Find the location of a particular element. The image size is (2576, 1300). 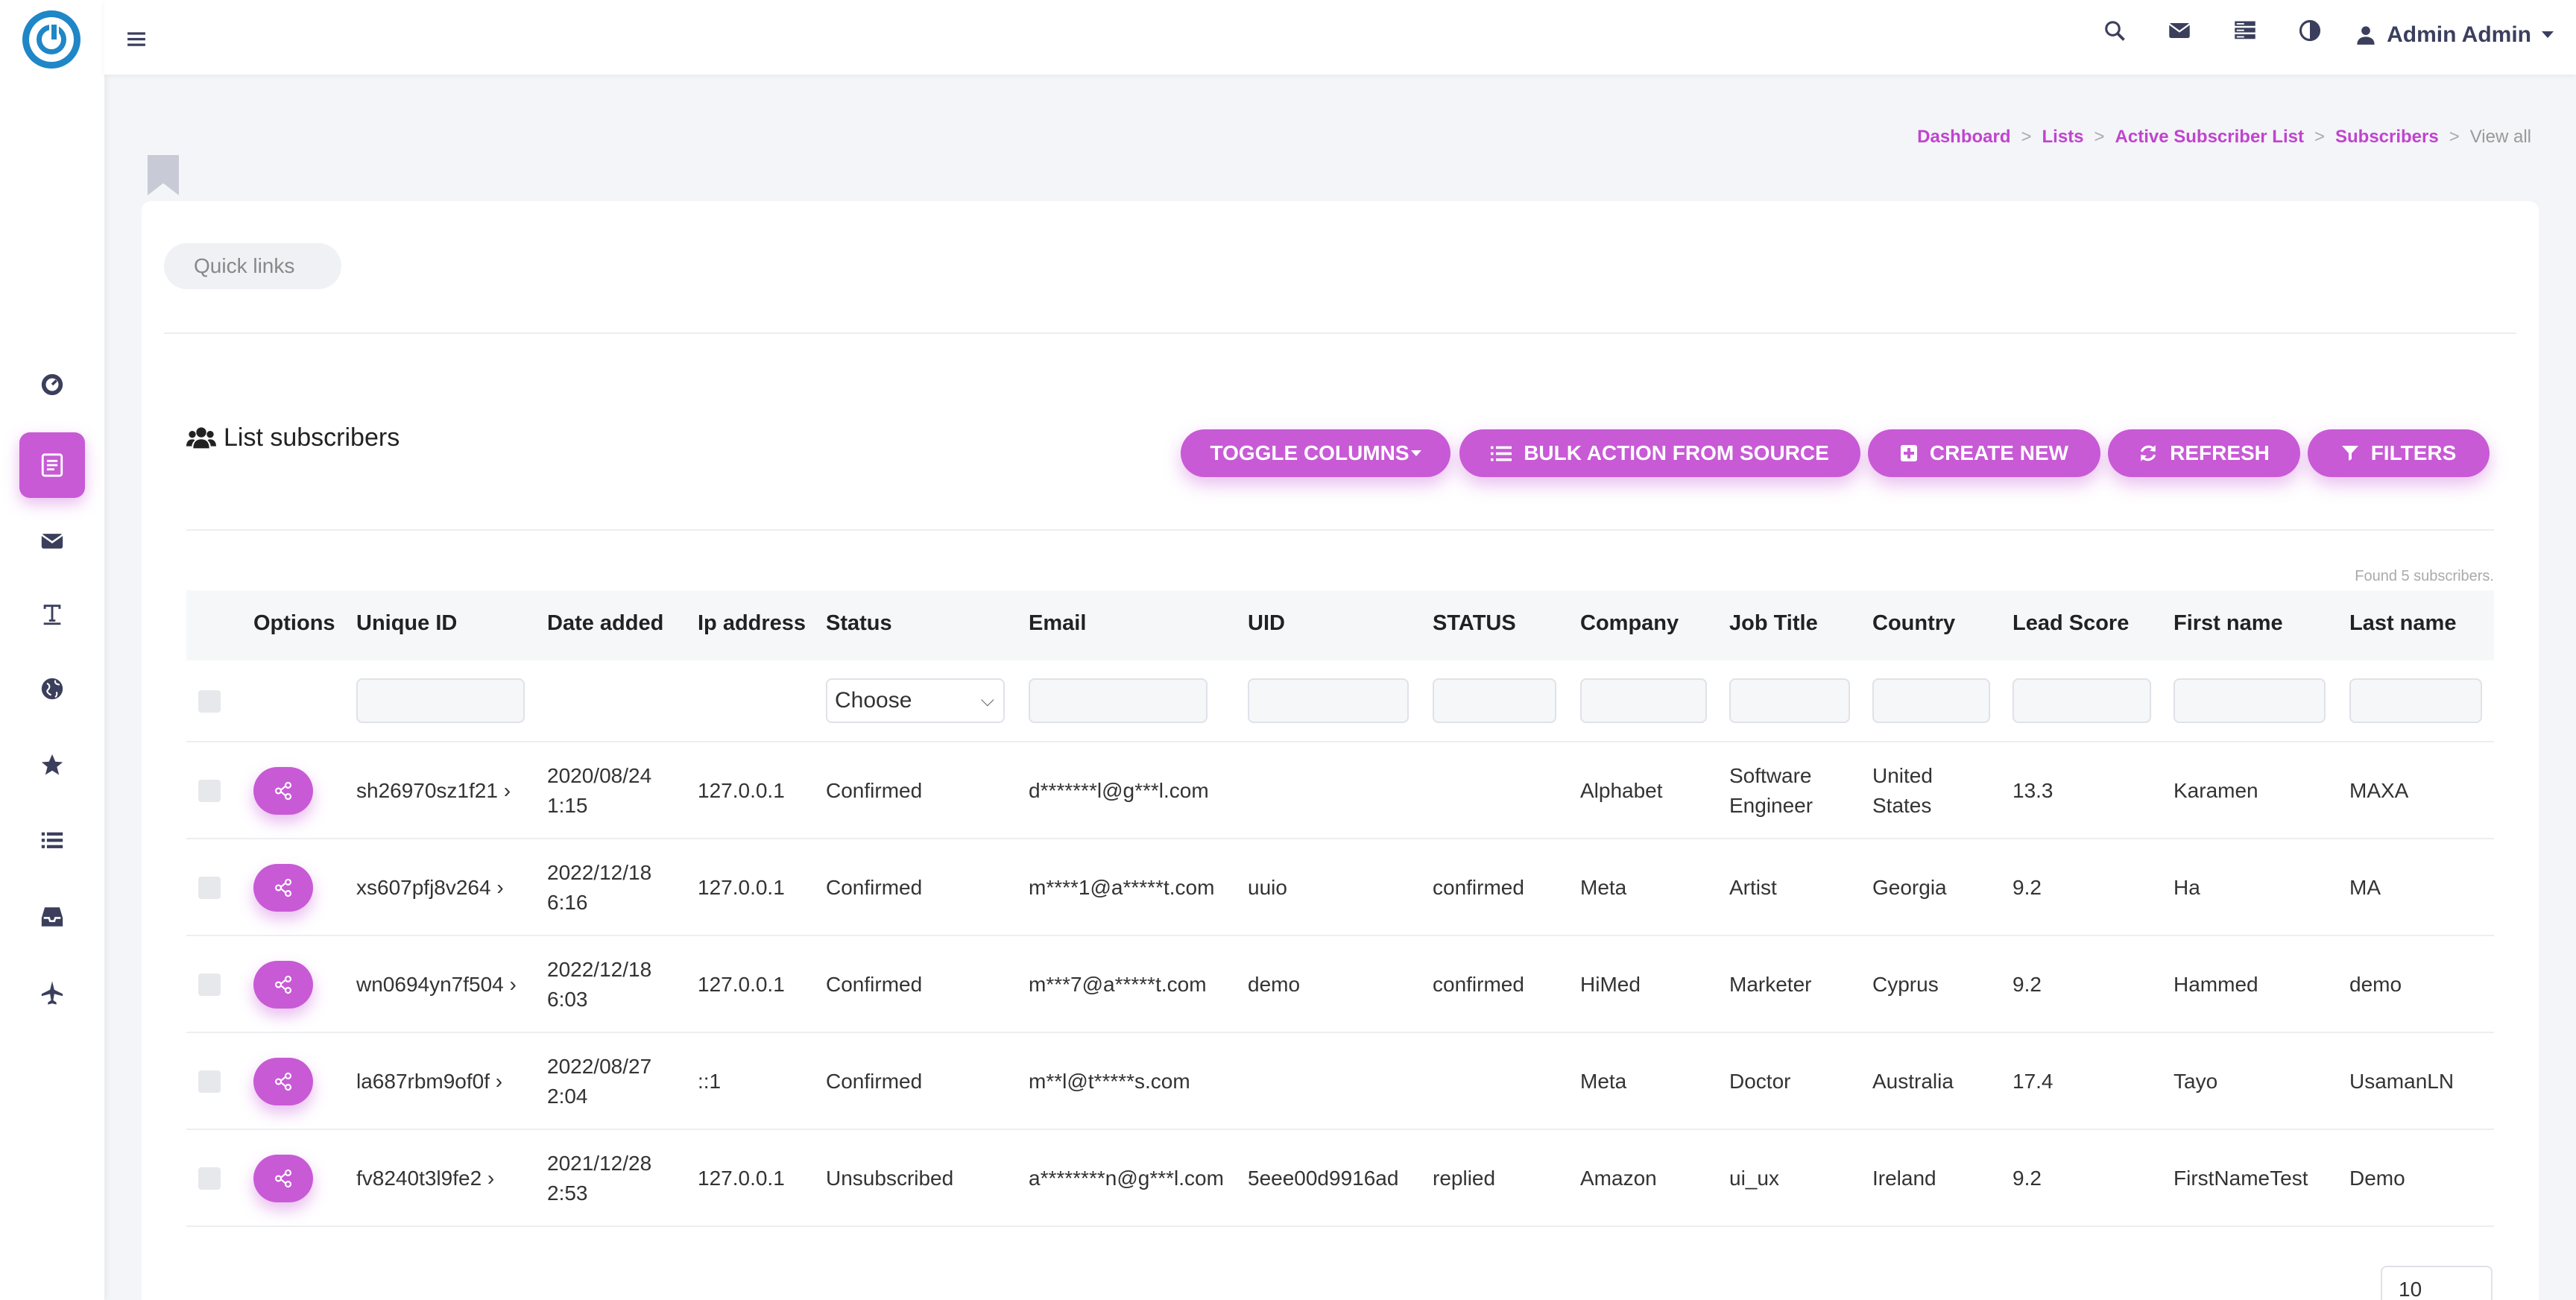

search-icon is located at coordinates (2114, 33).